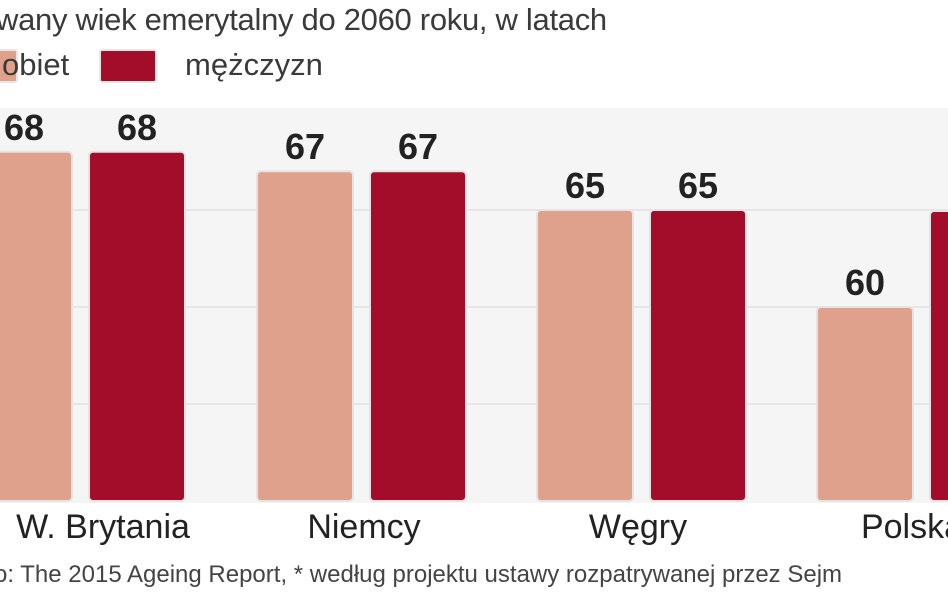 The width and height of the screenshot is (948, 593). I want to click on category-label-w-brytania: W. Brytania, so click(103, 527).